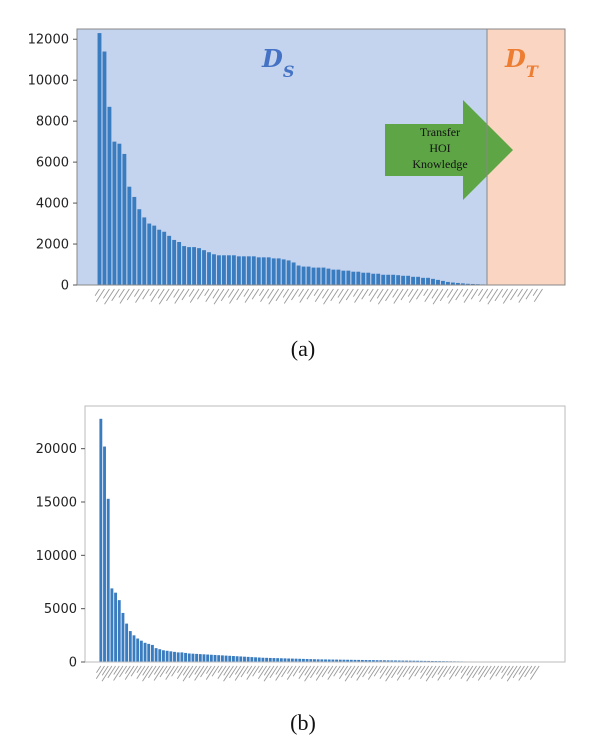  What do you see at coordinates (440, 132) in the screenshot?
I see `transfer-arrow-line-1: Transfer` at bounding box center [440, 132].